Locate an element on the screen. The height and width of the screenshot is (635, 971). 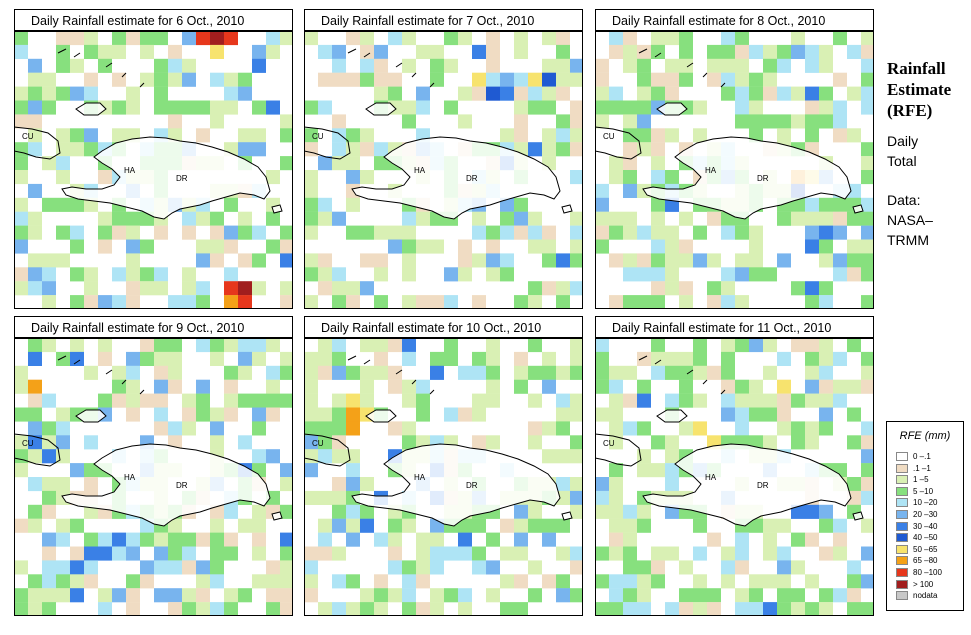
haiti-label: HA is located at coordinates (711, 170).